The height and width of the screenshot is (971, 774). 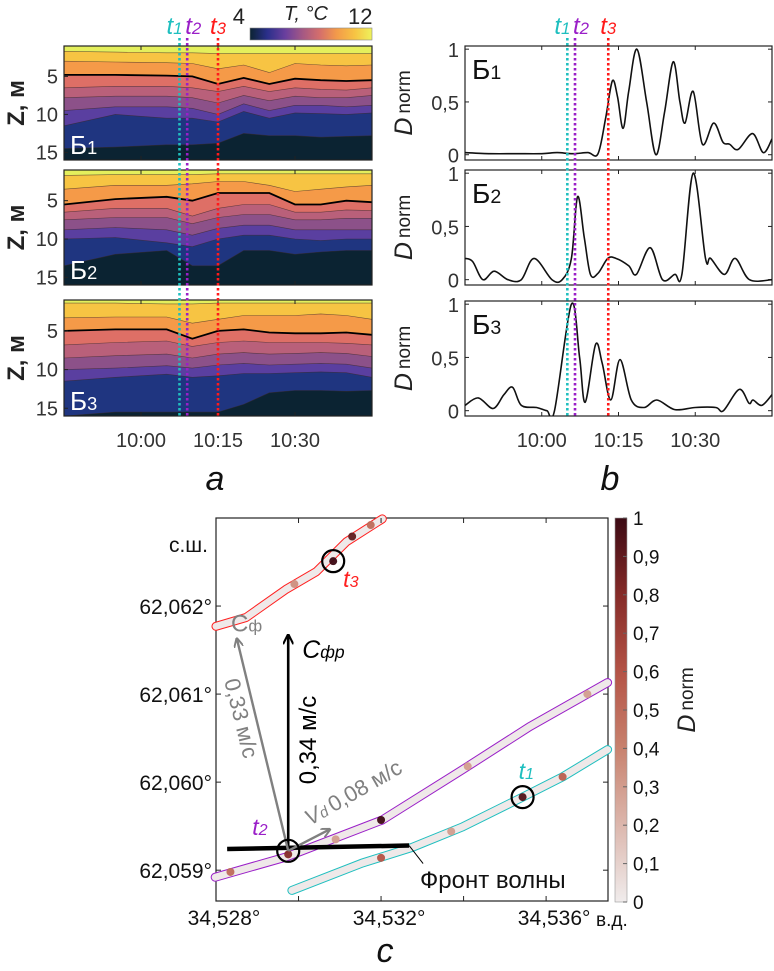 What do you see at coordinates (493, 880) in the screenshot?
I see `wave-front-label: Фронт волны` at bounding box center [493, 880].